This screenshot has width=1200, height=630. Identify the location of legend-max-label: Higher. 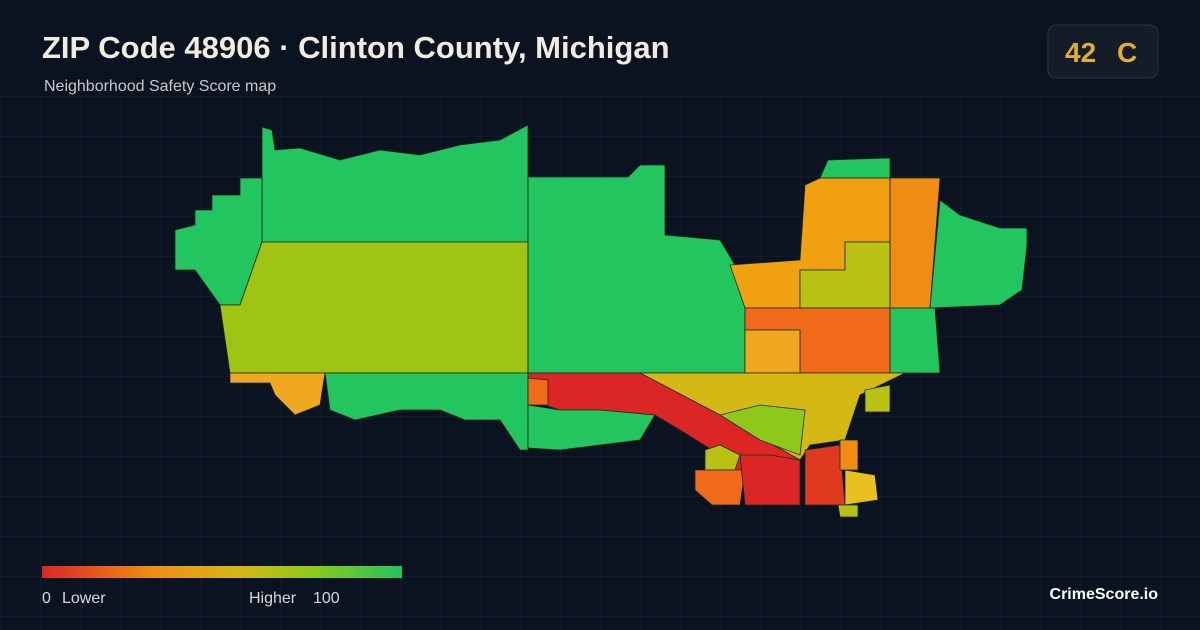
(273, 598).